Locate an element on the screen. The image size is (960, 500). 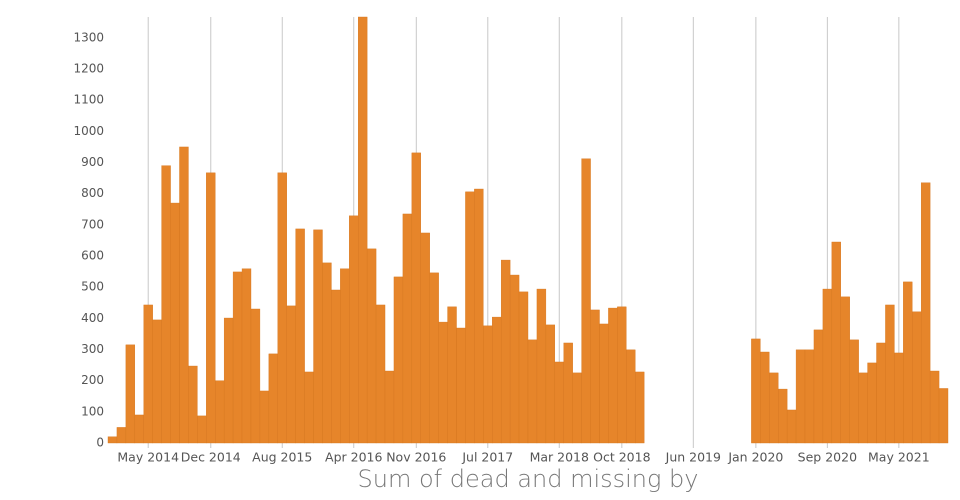
x-tick-label: Jun 2019 is located at coordinates (693, 457).